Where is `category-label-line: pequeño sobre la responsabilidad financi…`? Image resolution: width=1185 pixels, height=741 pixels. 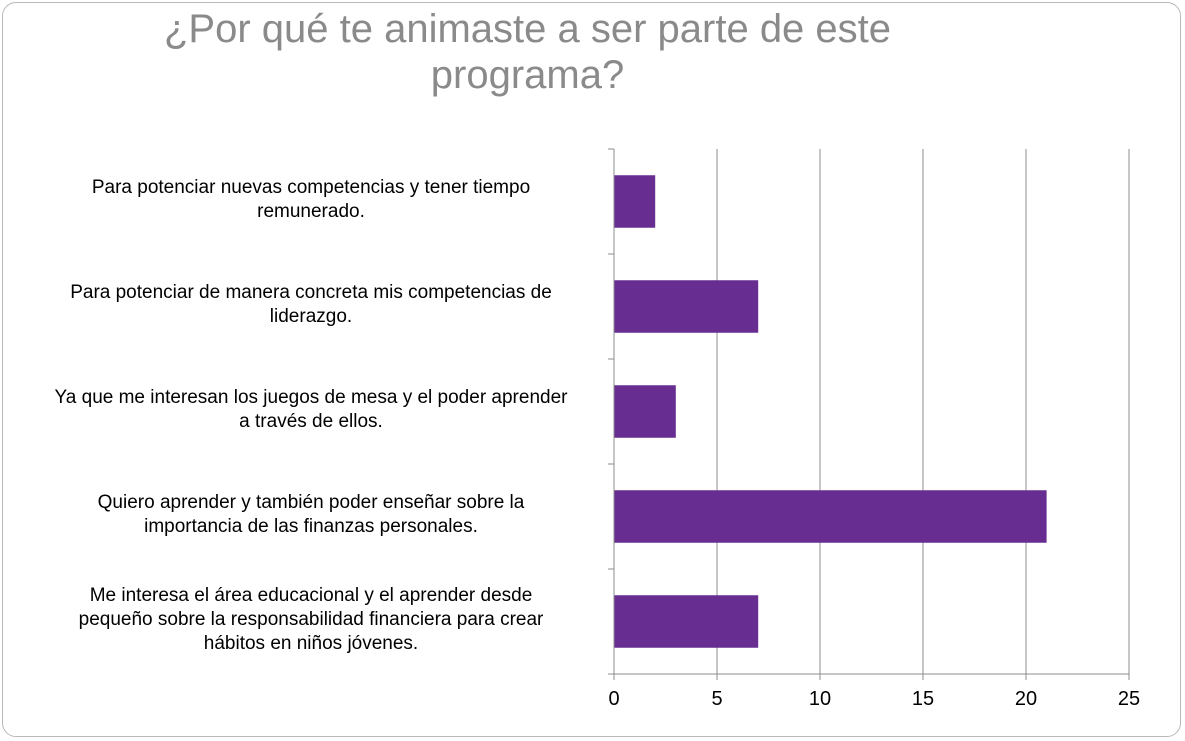
category-label-line: pequeño sobre la responsabilidad financi… is located at coordinates (311, 619).